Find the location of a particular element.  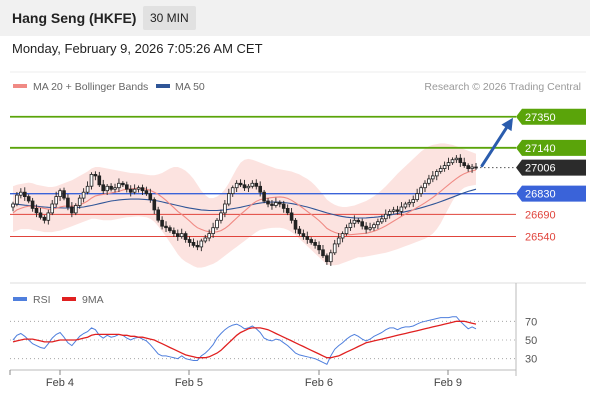

ma50-line is located at coordinates (244, 203).